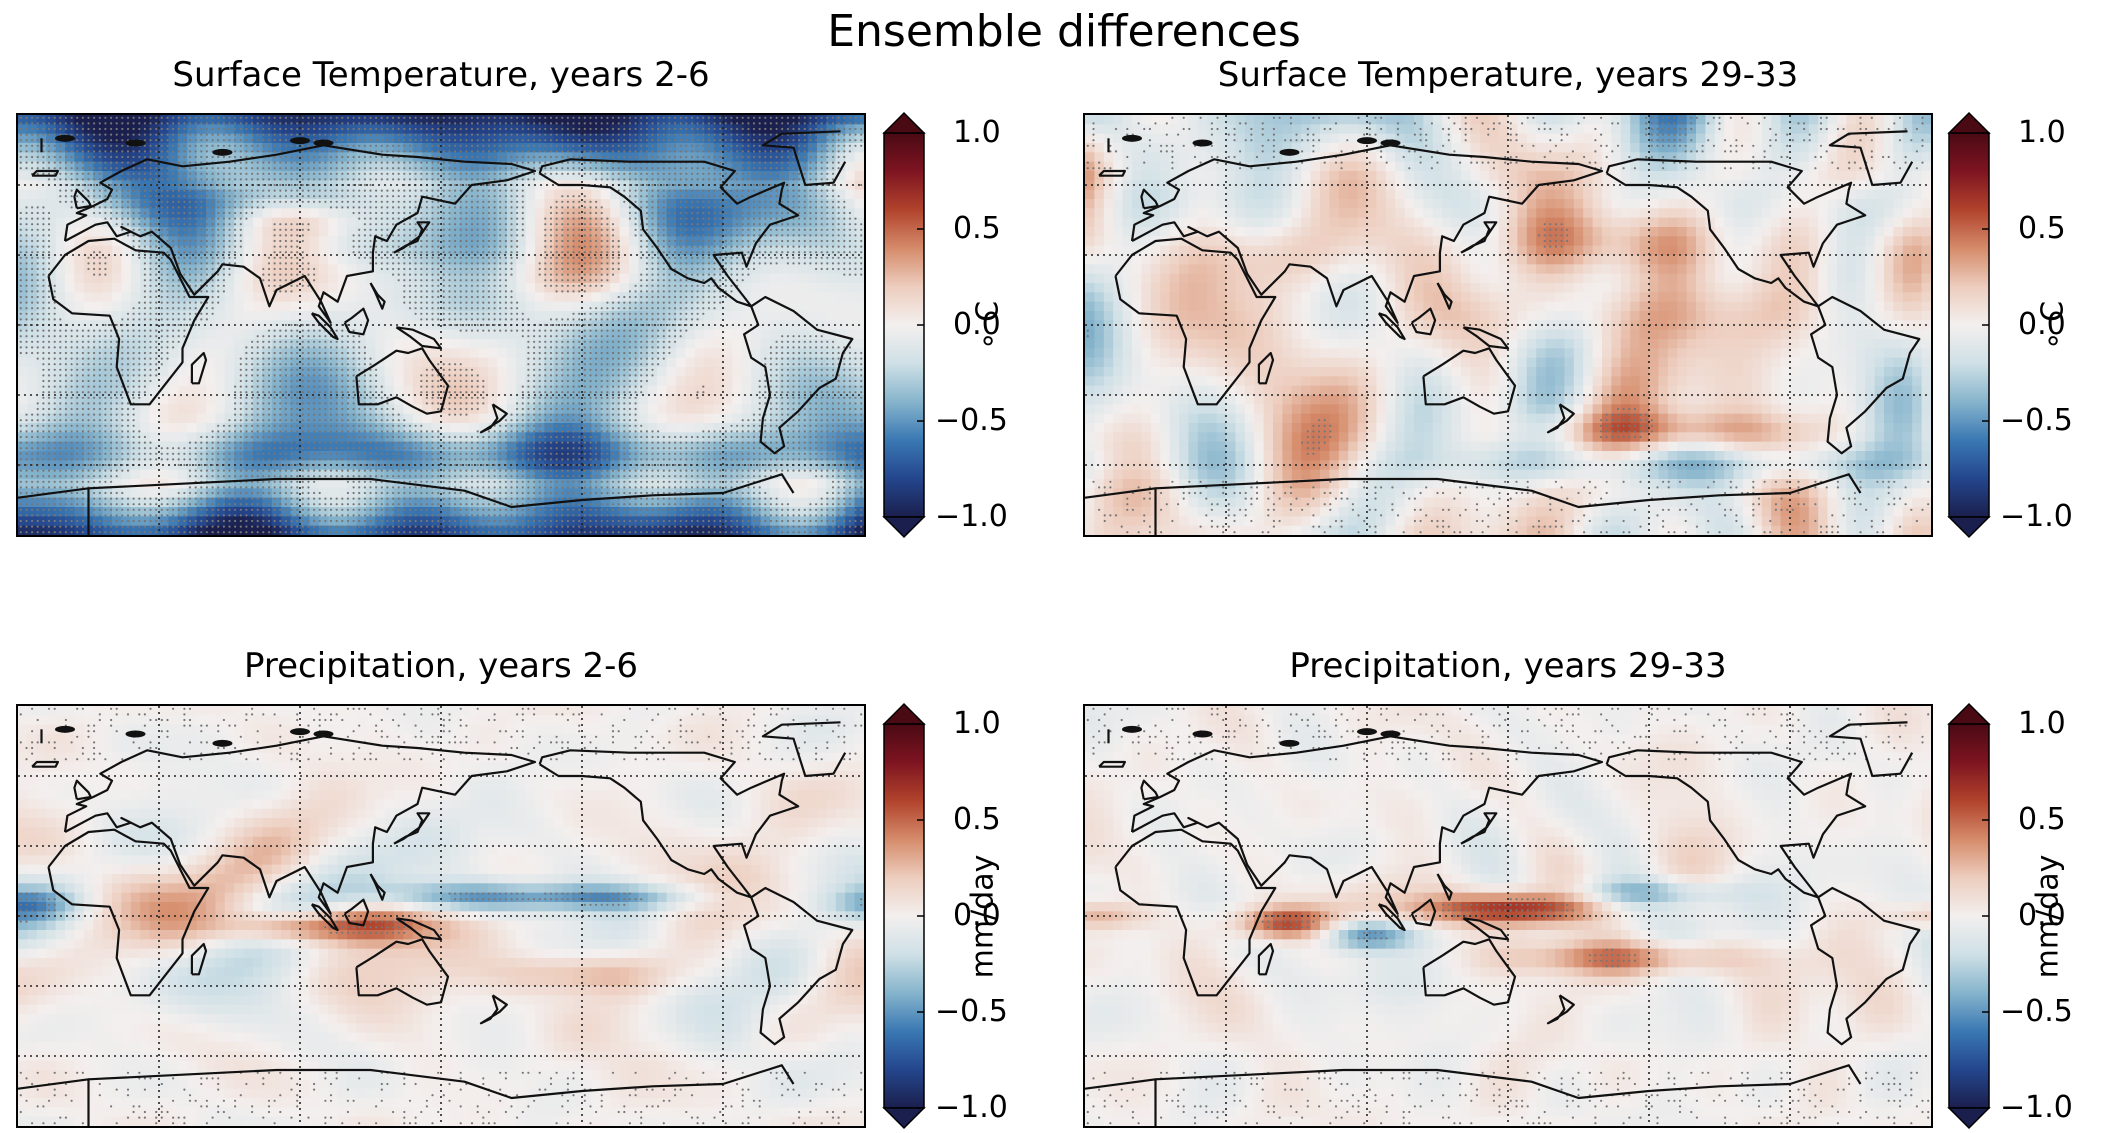 The image size is (2128, 1133). What do you see at coordinates (945, 325) in the screenshot?
I see `colorbar-temp-2-6: ∘ C 1.0 0.5 0.0 −0.5 −1.0` at bounding box center [945, 325].